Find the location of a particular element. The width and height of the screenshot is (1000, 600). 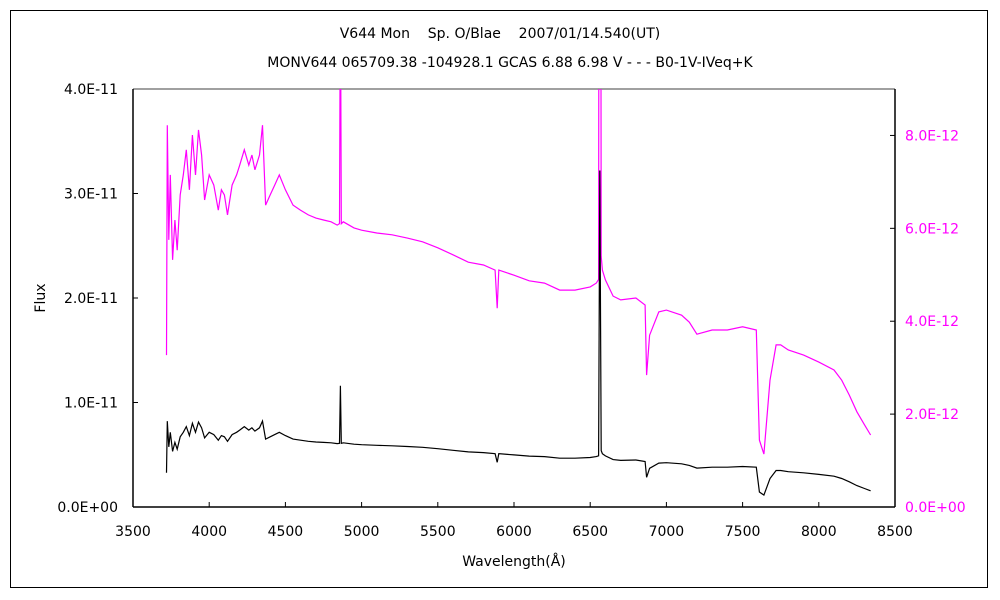

x-tick-label: 6000 is located at coordinates (514, 532).